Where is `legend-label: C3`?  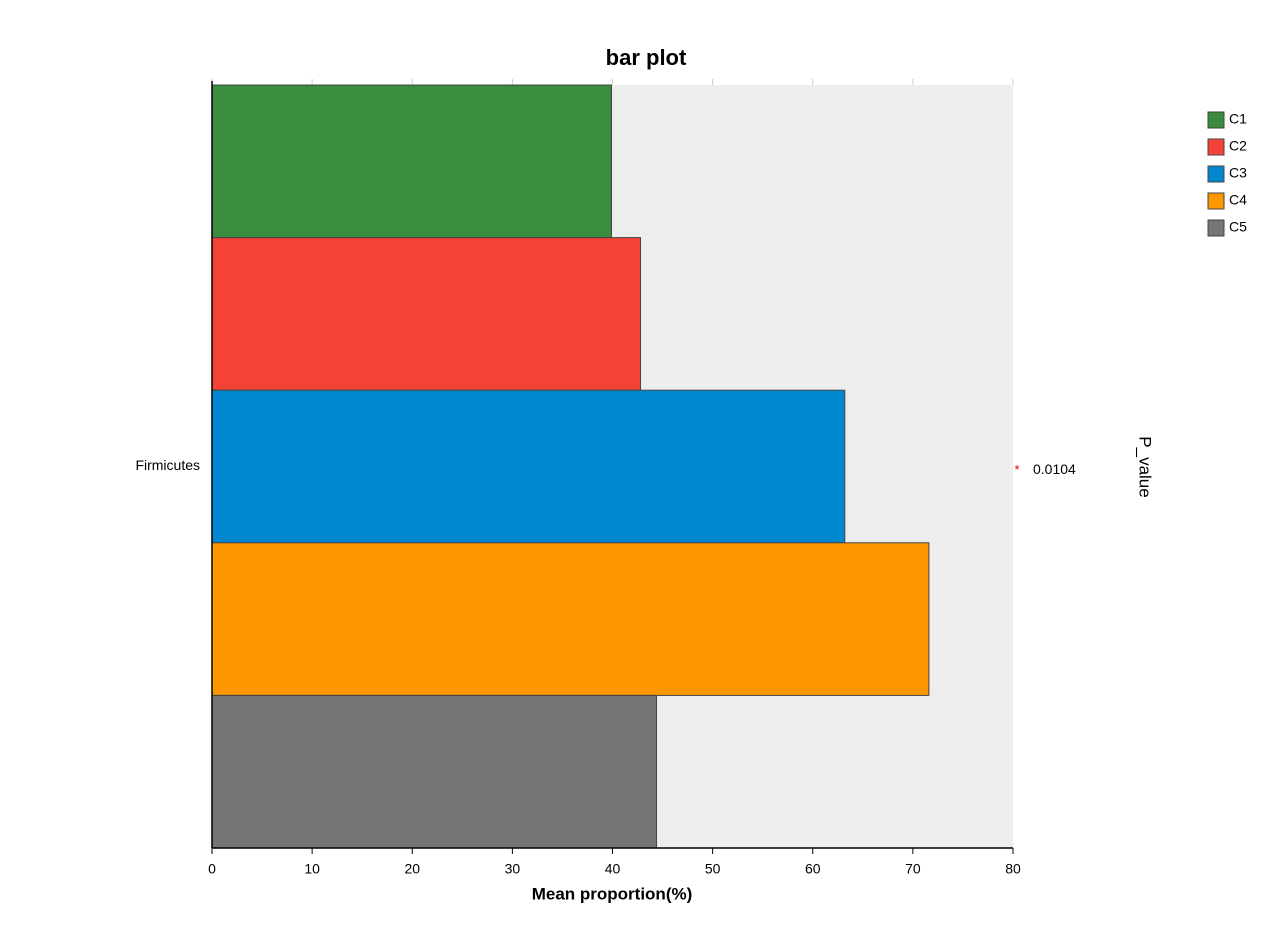
legend-label: C3 is located at coordinates (1238, 173).